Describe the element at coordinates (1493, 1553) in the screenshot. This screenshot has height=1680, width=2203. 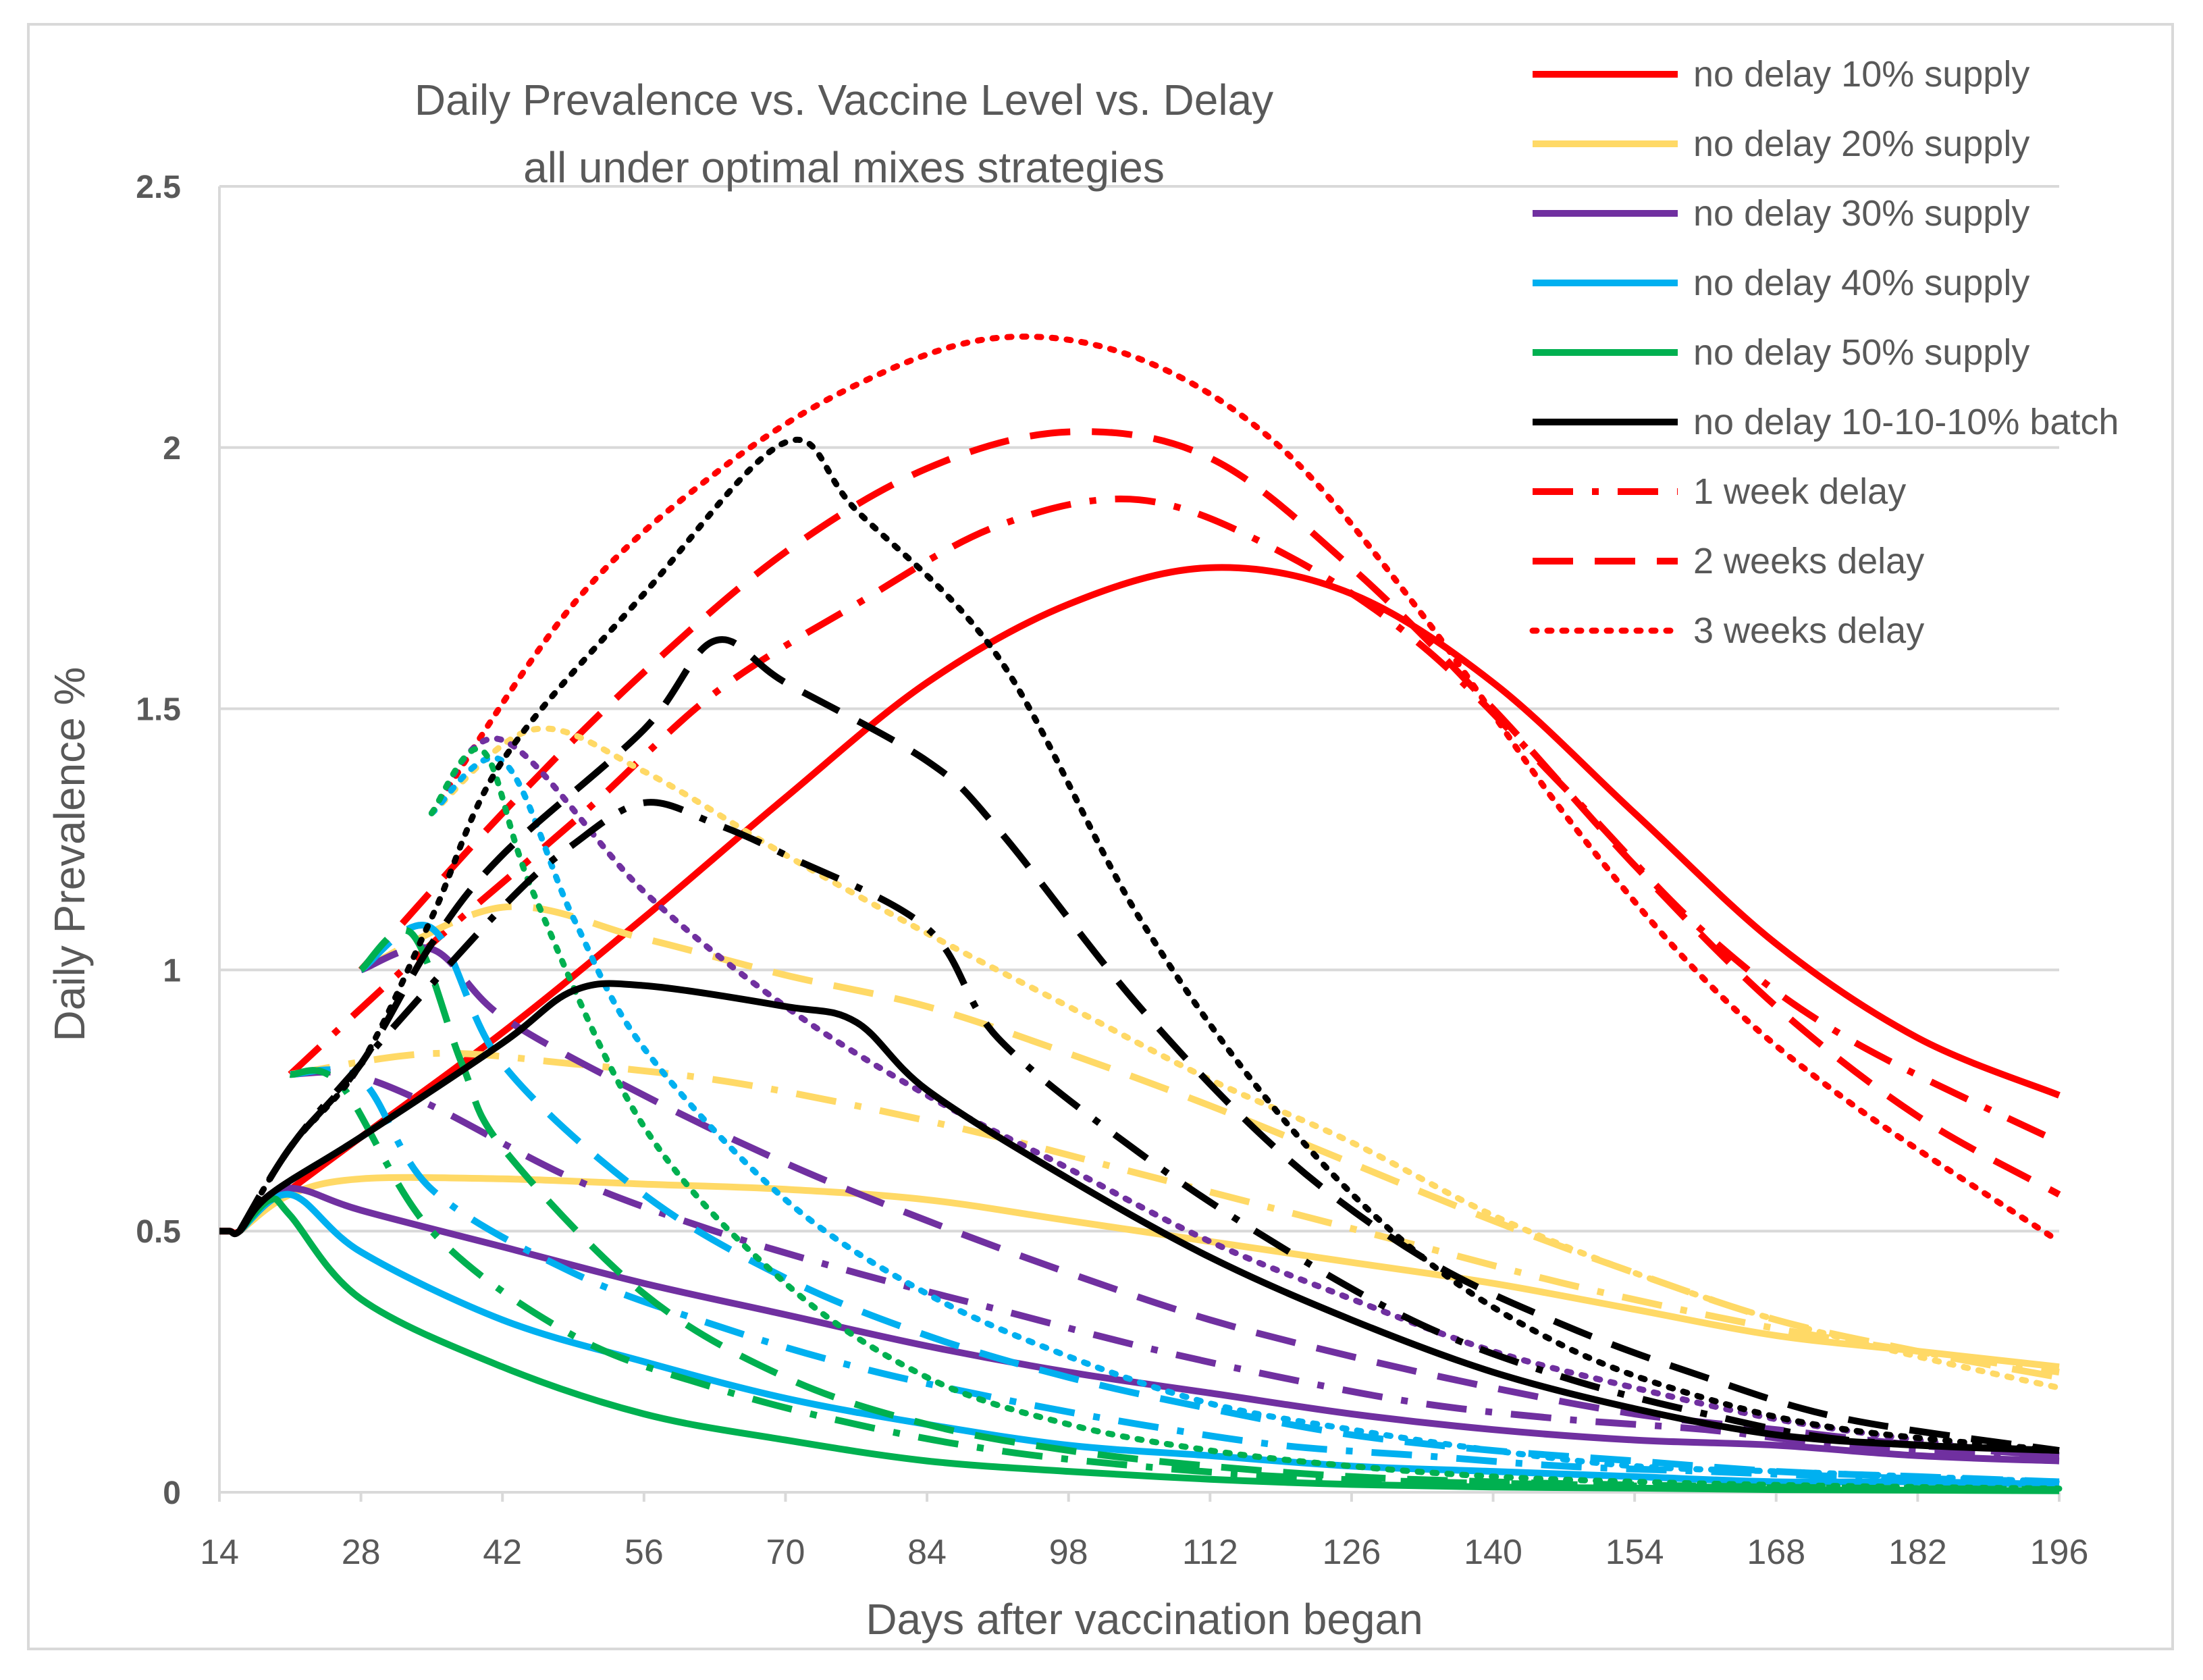
I see `x-tick-label: 140` at that location.